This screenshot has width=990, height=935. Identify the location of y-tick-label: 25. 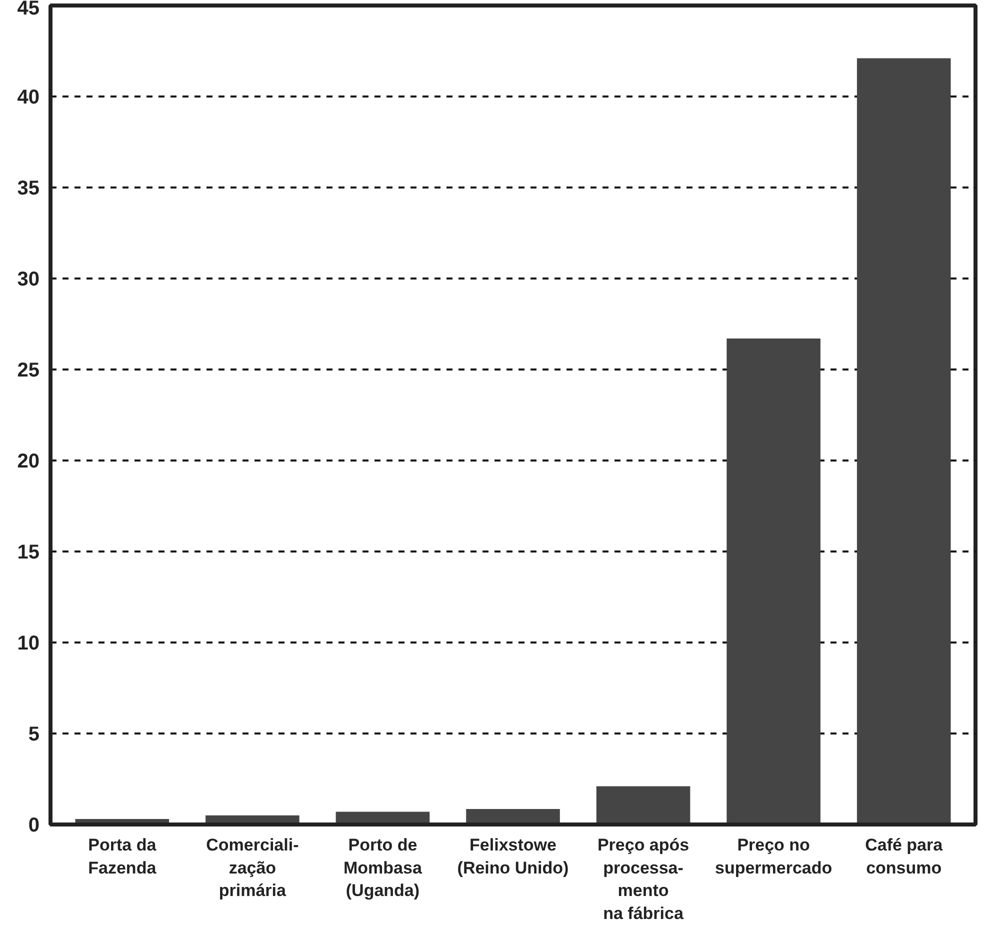
(28, 371).